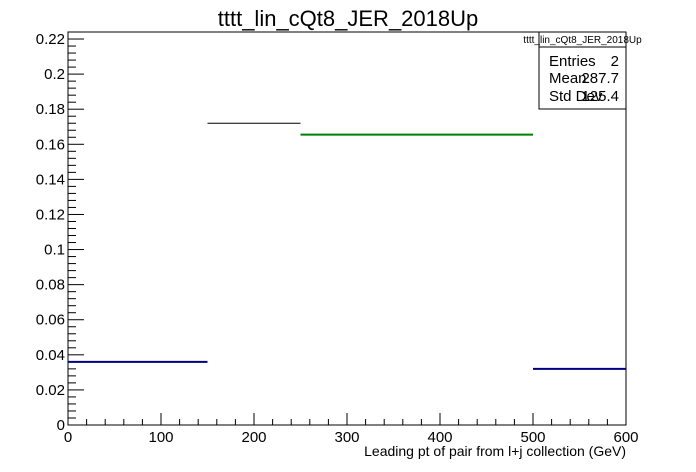  What do you see at coordinates (600, 96) in the screenshot?
I see `stats-stddev-value: 125.4` at bounding box center [600, 96].